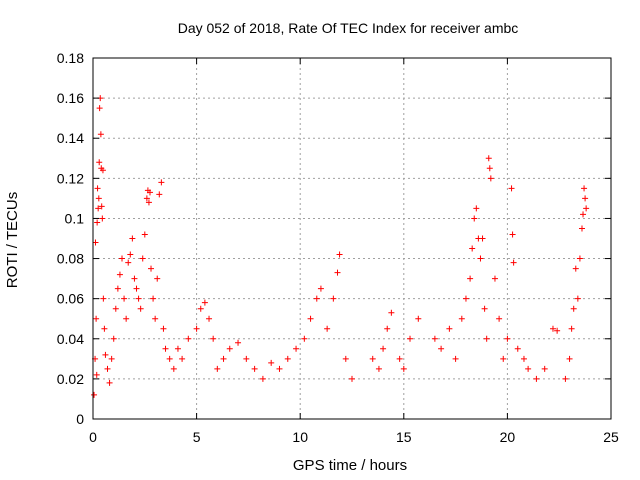  Describe the element at coordinates (300, 437) in the screenshot. I see `x-tick-label: 10` at that location.